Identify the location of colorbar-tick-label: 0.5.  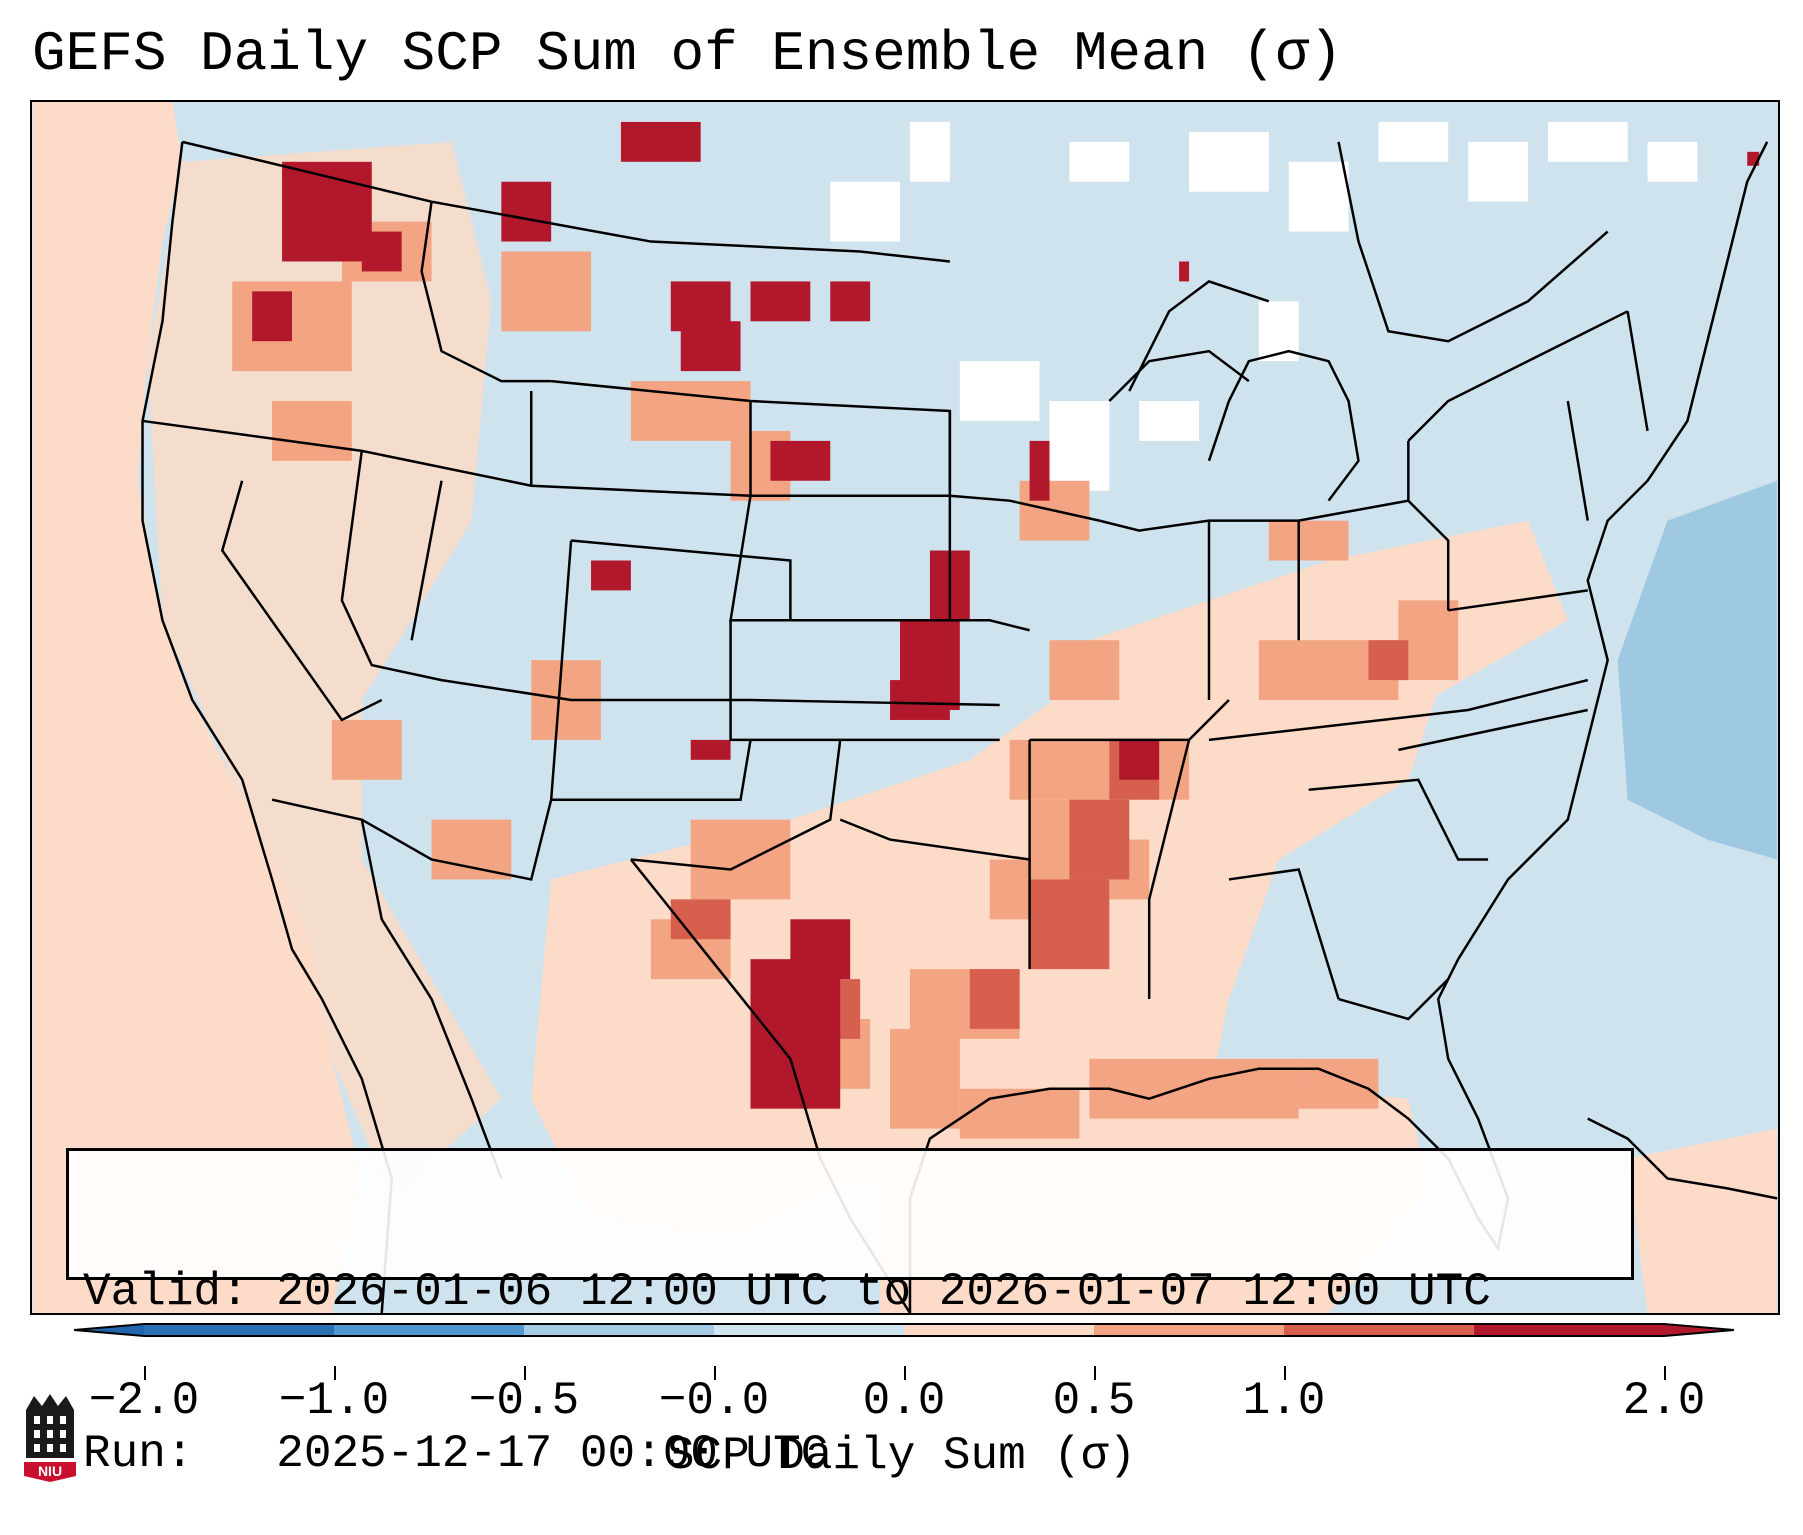
(1094, 1401).